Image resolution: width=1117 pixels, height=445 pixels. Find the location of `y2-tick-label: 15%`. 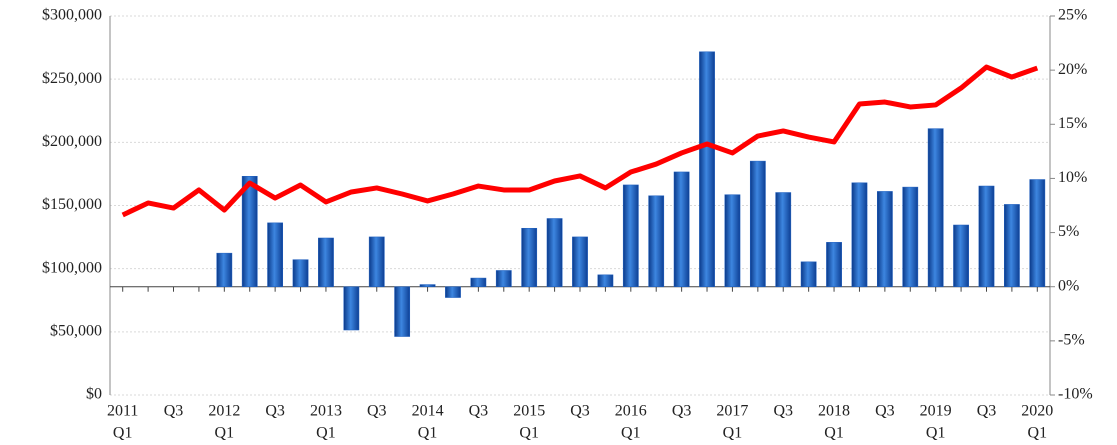

y2-tick-label: 15% is located at coordinates (1072, 123).